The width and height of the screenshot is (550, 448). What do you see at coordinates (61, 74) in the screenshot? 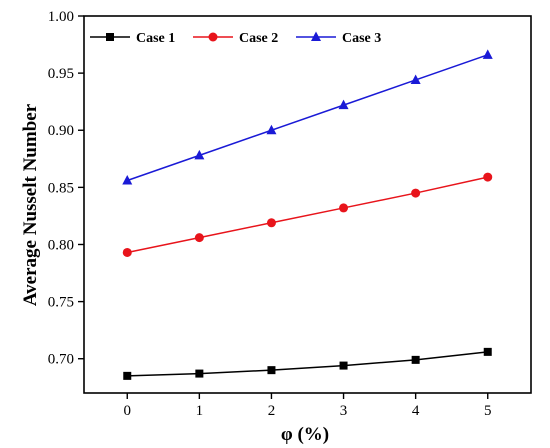
I see `y-tick-label: 0.95` at bounding box center [61, 74].